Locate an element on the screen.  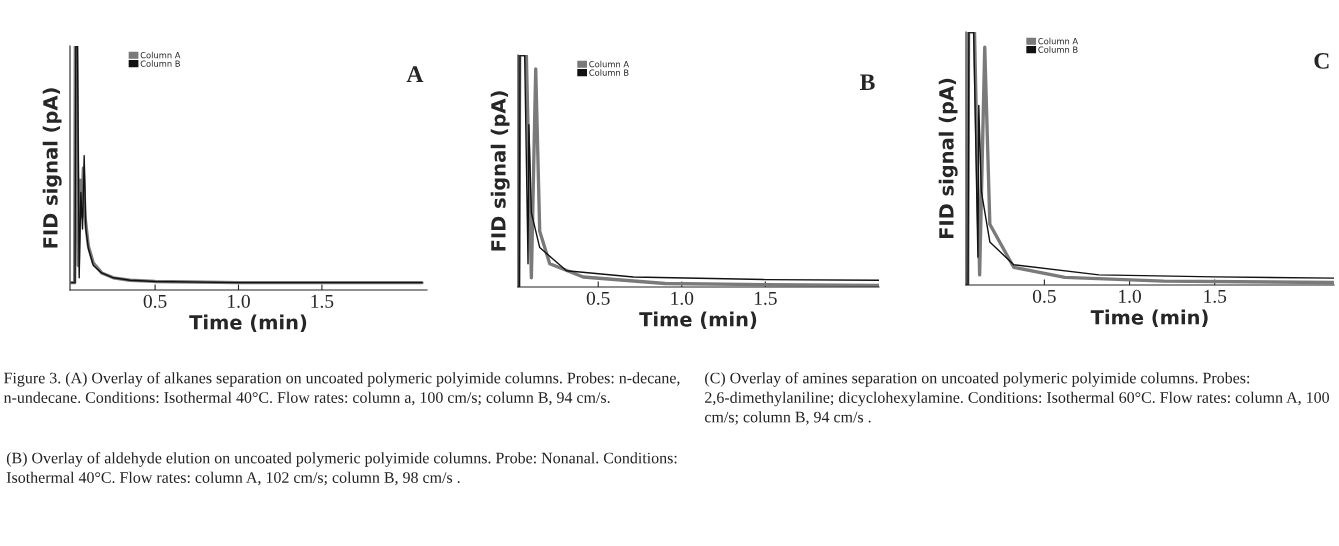
text: (C) Overlay of amines separation on uncoated polymeric polyimide columns. Probes: 2,6-dimethylaniline; dicyclohexylamine. Conditions: Isothermal 60°C. Flow rates: column A, 100 cm/s; column B, 94 cm/s . is located at coordinates (1016, 398).